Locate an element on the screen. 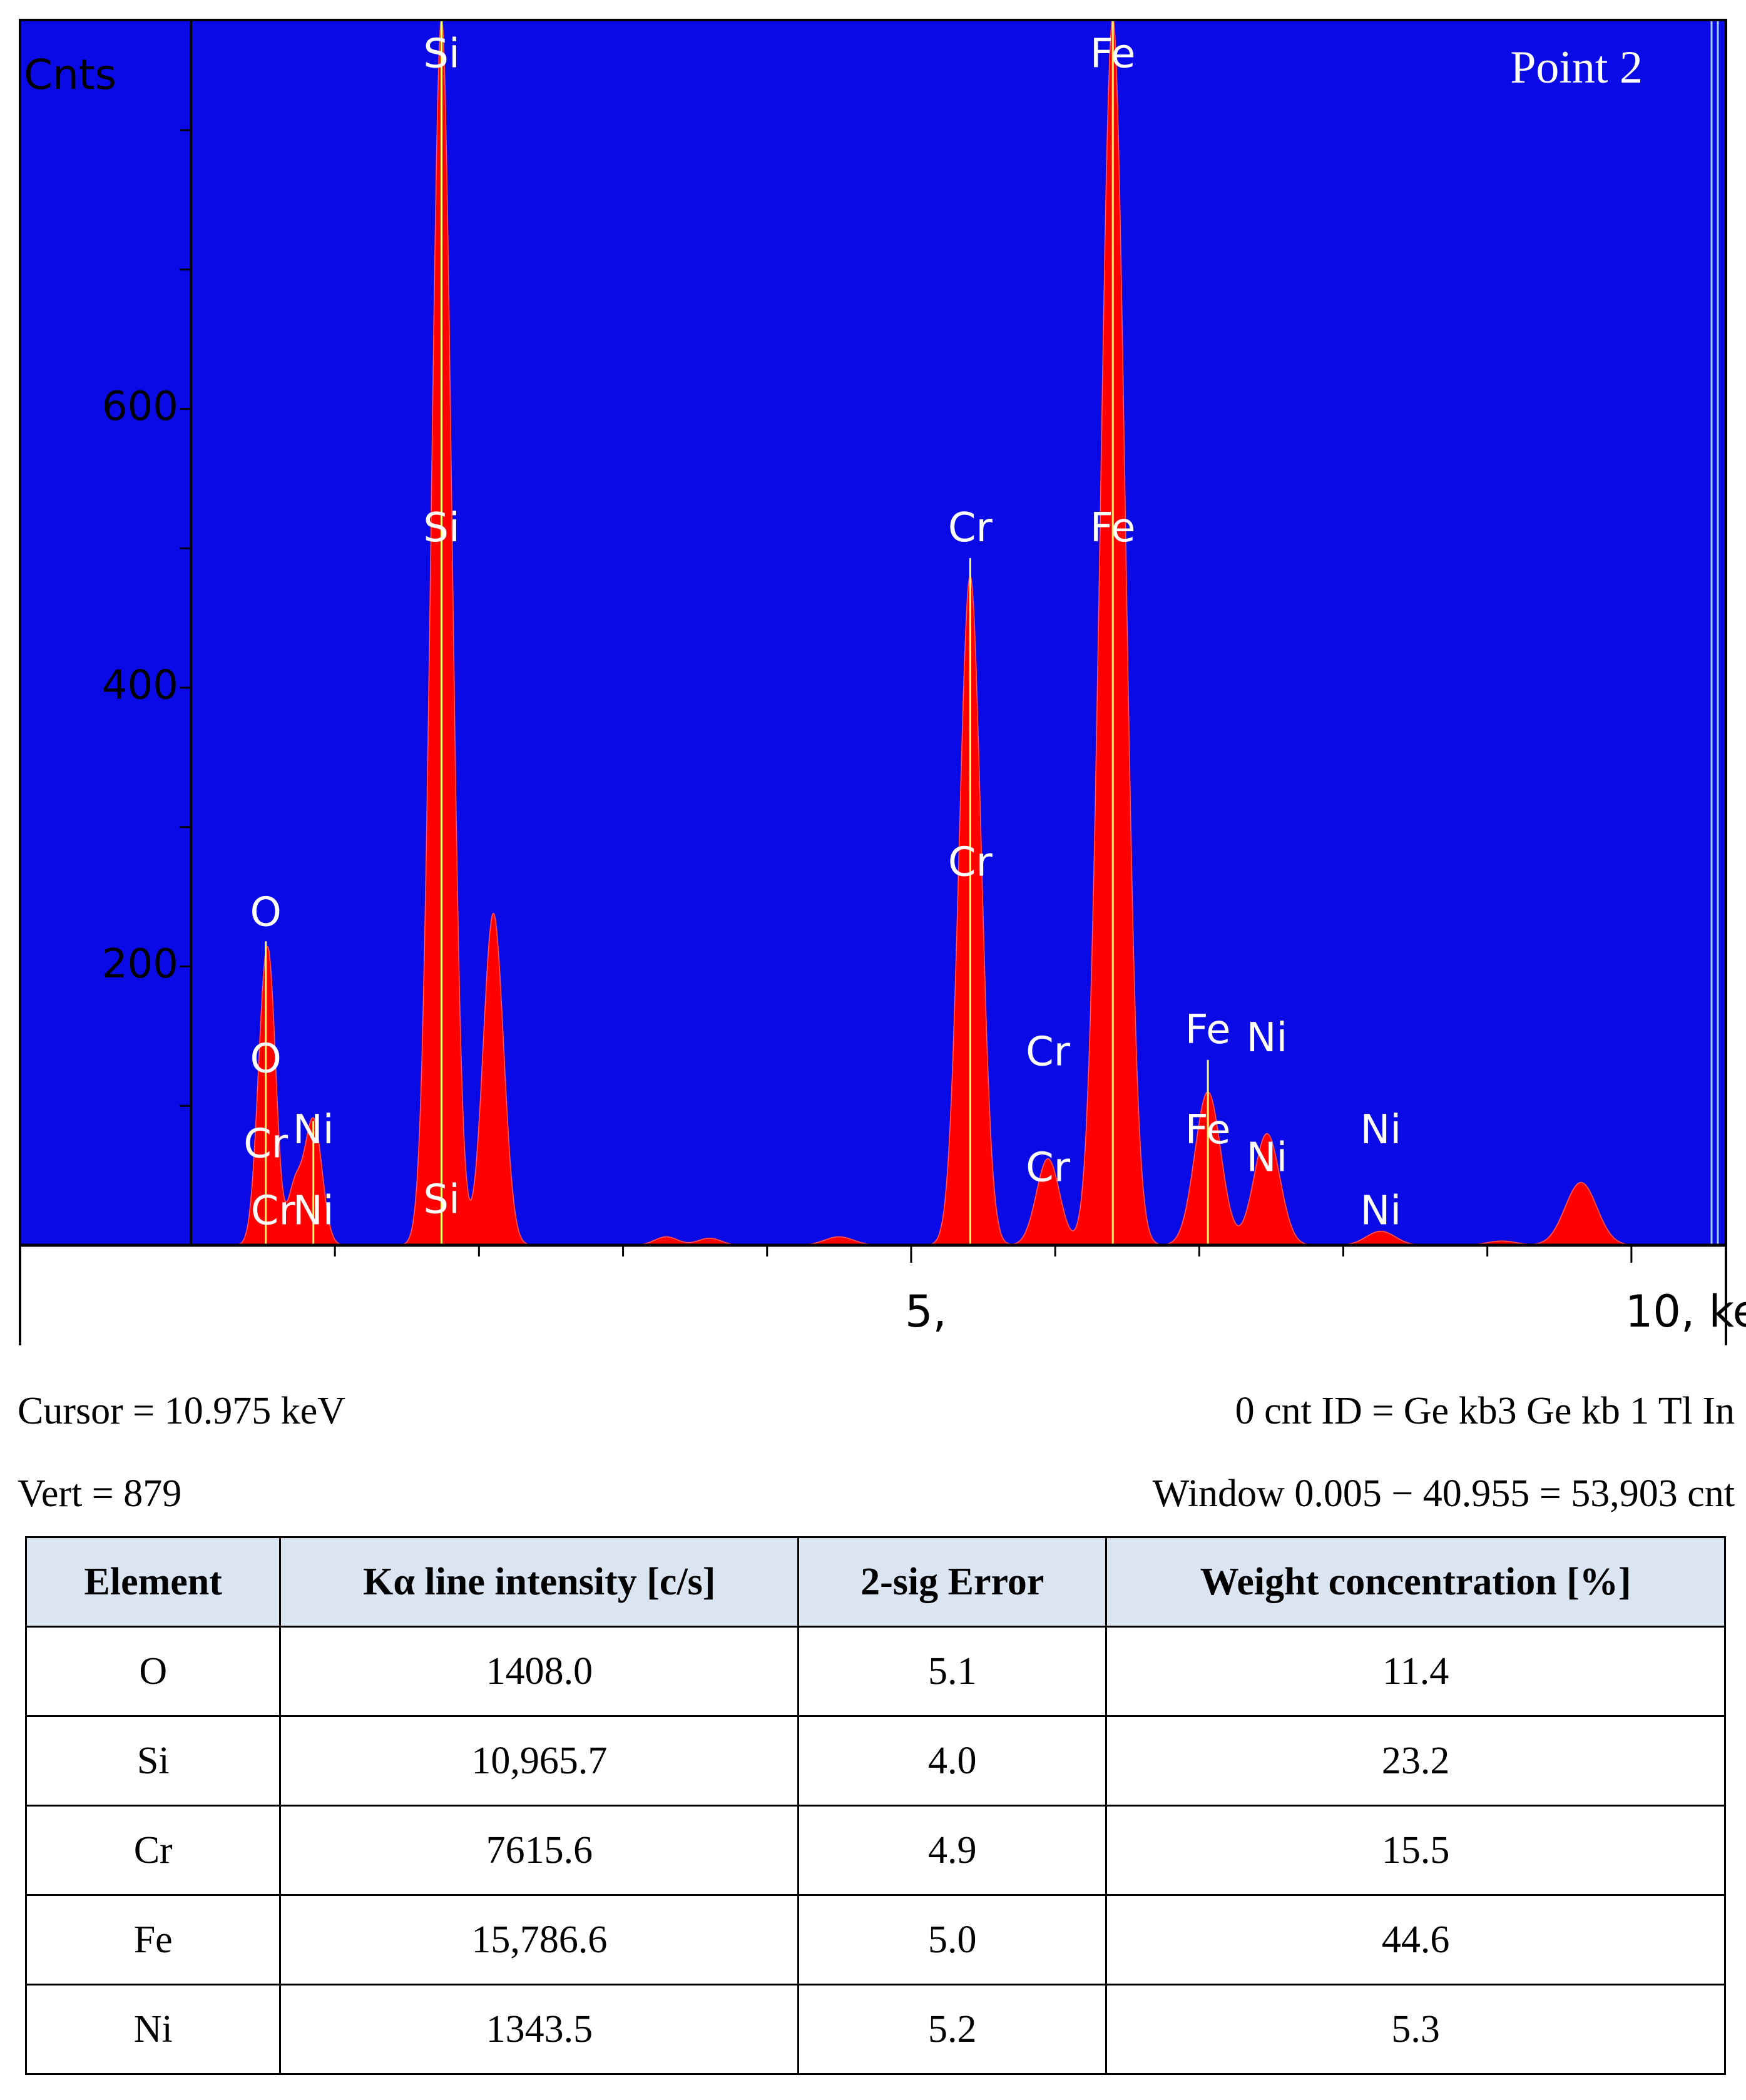 The image size is (1746, 2100). cell-error: 5.0 is located at coordinates (953, 1939).